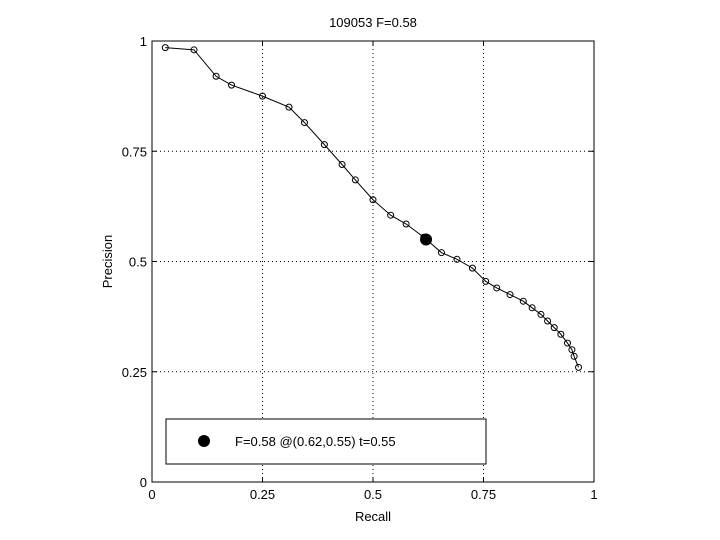 This screenshot has height=540, width=720. What do you see at coordinates (426, 239) in the screenshot?
I see `best-f-point` at bounding box center [426, 239].